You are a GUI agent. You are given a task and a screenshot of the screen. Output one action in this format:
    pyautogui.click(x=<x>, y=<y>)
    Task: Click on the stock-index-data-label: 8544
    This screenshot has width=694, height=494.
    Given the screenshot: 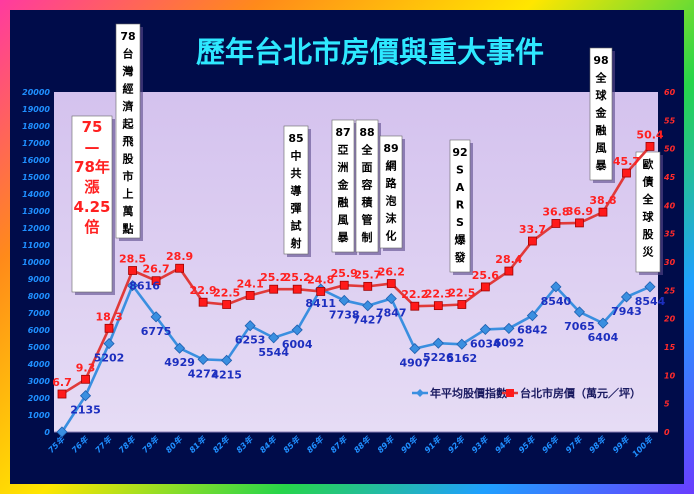 What is the action you would take?
    pyautogui.click(x=650, y=301)
    